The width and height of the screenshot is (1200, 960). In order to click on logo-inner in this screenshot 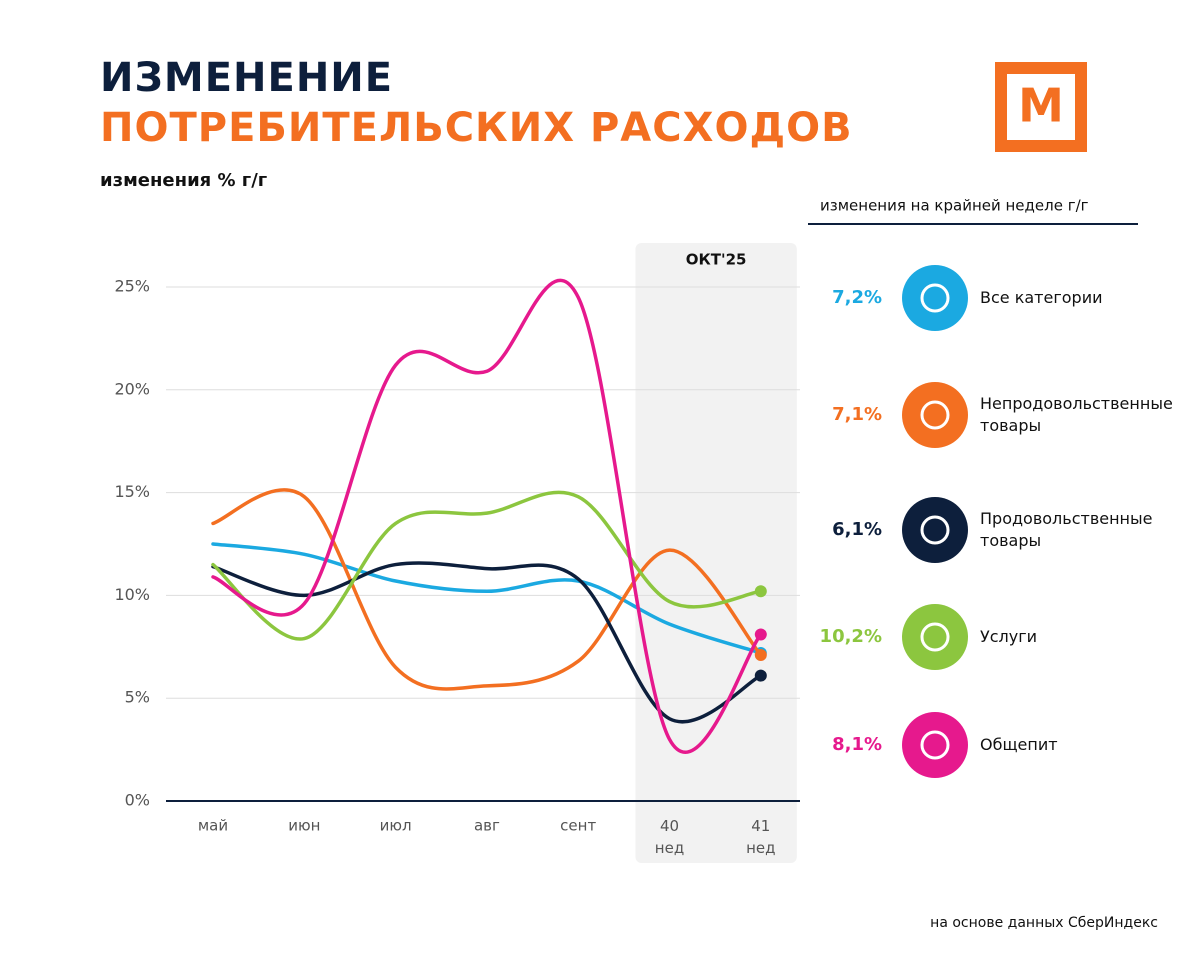, I will do `click(1041, 107)`.